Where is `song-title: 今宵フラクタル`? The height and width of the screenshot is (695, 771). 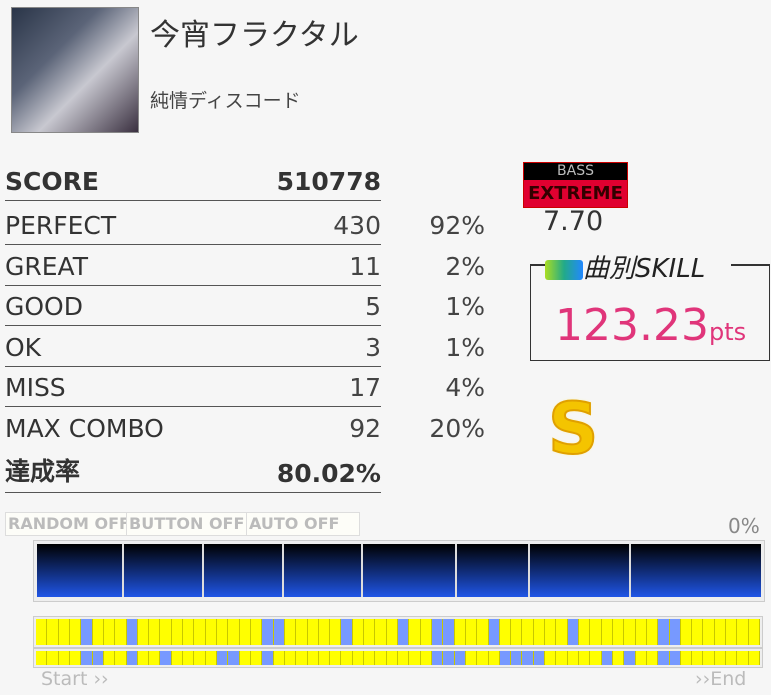 song-title: 今宵フラクタル is located at coordinates (254, 35).